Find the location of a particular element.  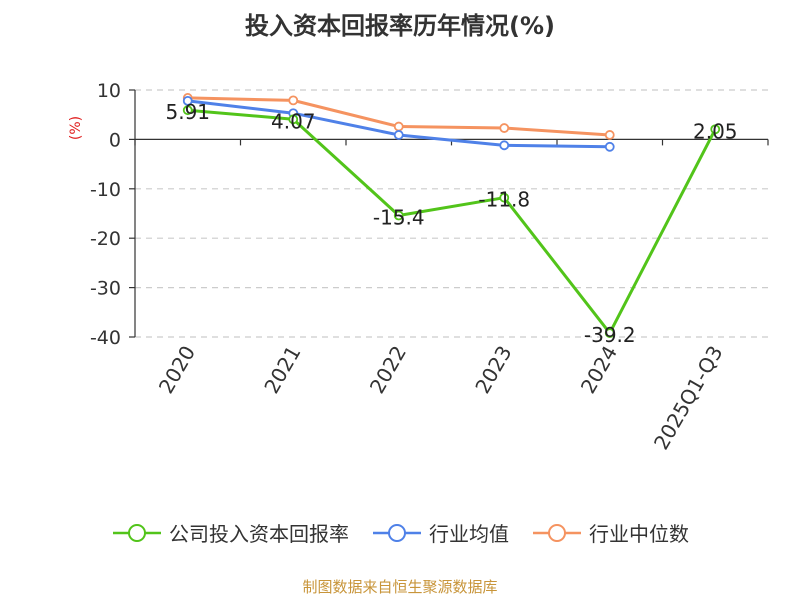

x-tick-label: 2022 is located at coordinates (388, 370).